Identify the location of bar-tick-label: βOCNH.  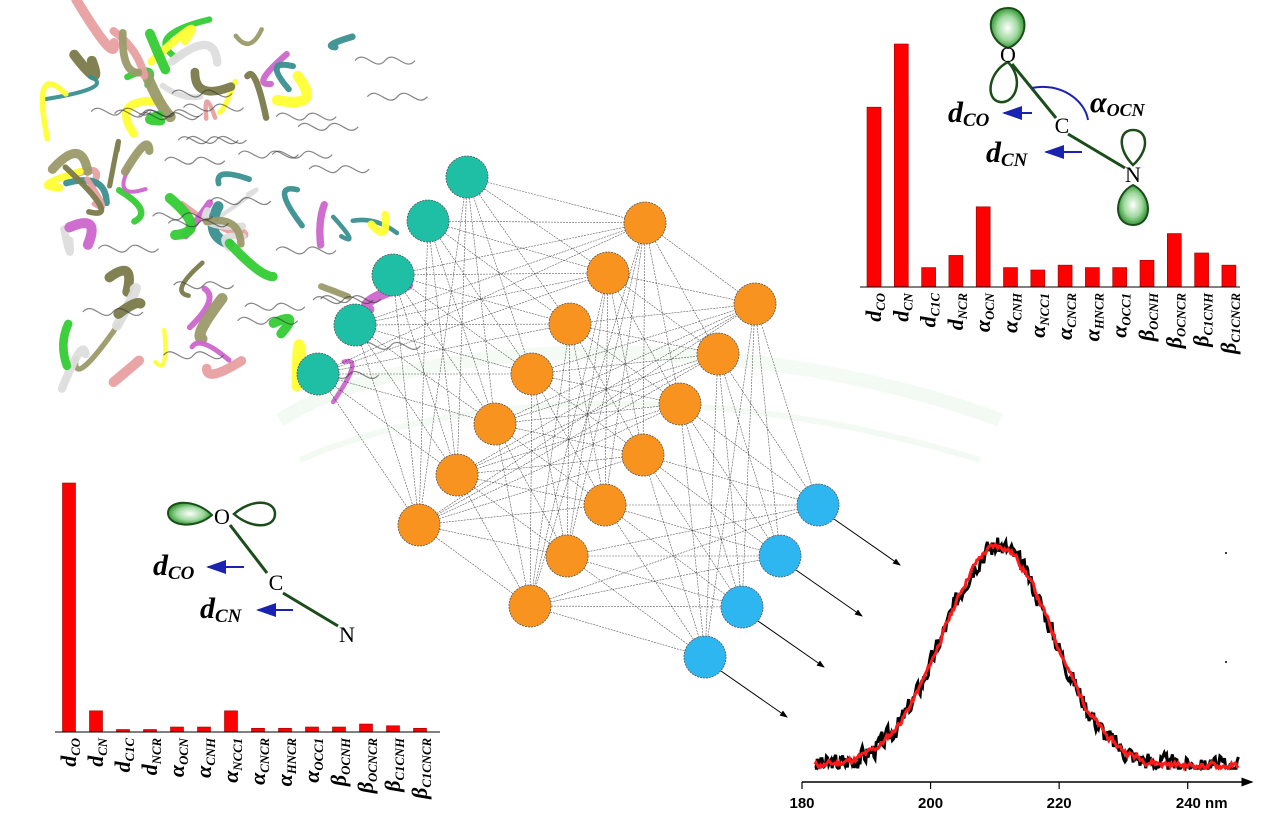
(1147, 317).